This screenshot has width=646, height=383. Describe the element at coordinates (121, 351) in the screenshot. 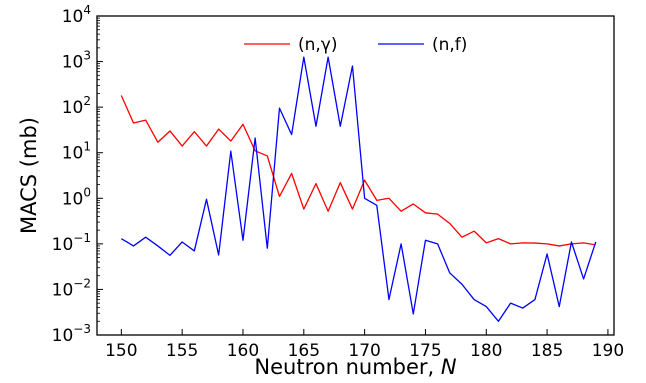

I see `x-tick-label: 150` at that location.